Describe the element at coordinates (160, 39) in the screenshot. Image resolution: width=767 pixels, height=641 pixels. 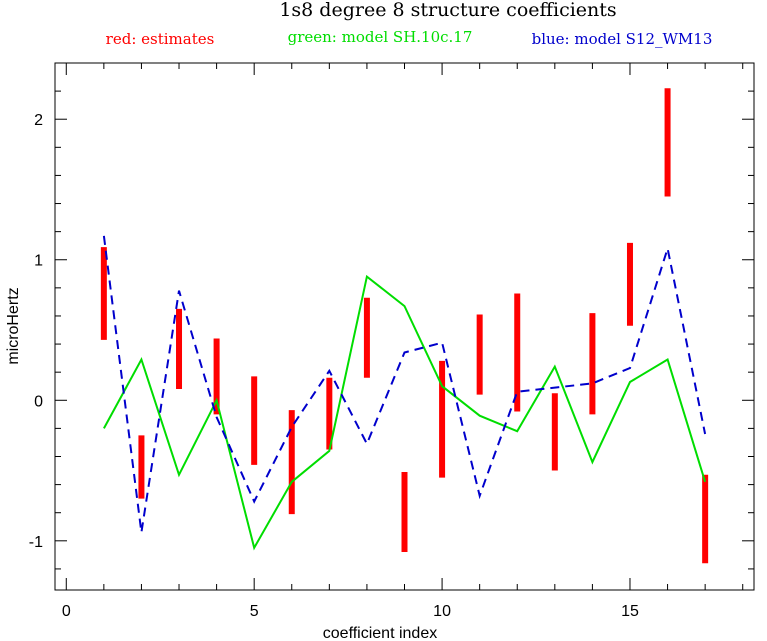
I see `legend-estimates: red: estimates` at that location.